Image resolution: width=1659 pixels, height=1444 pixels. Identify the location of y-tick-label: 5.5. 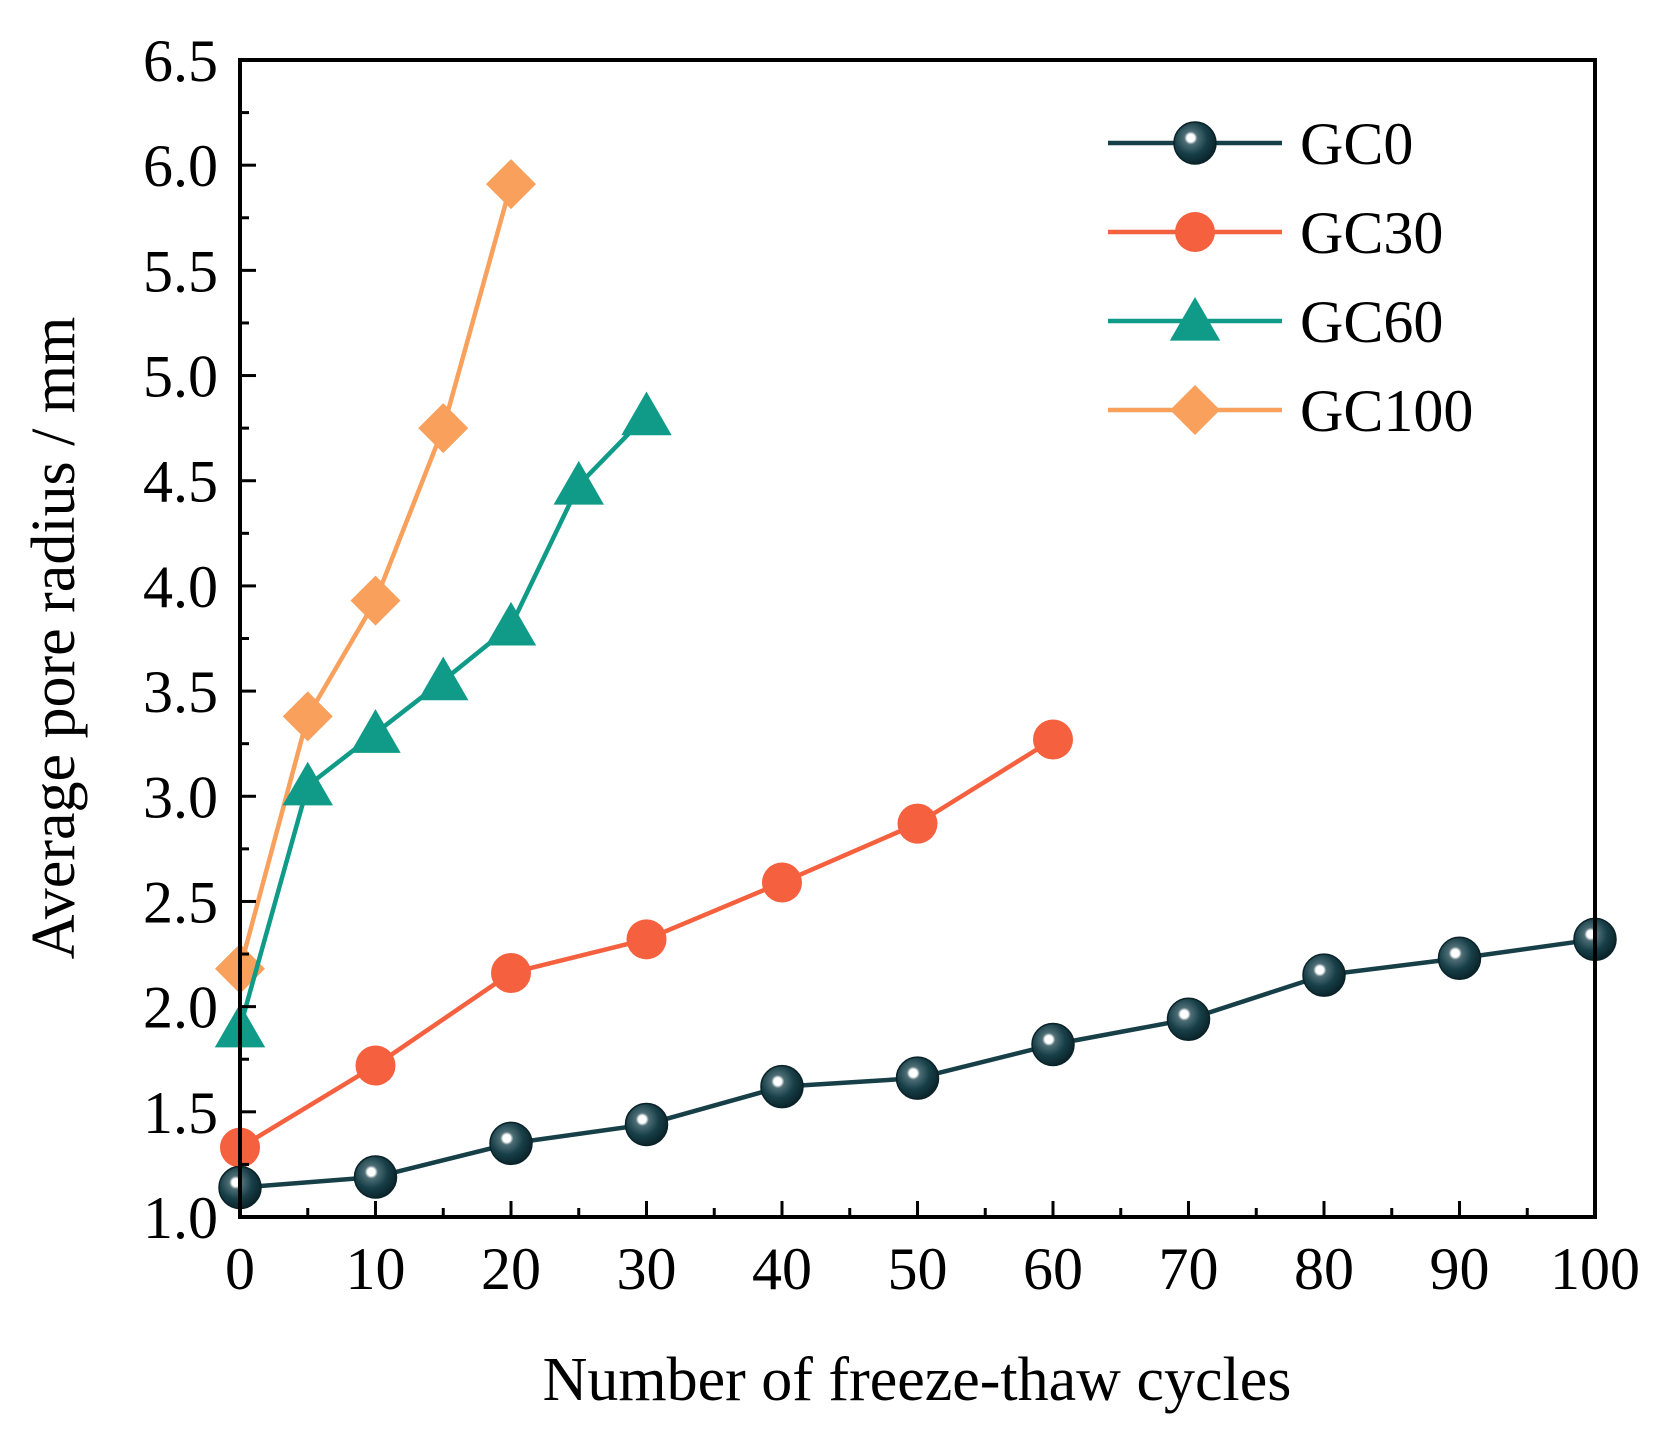
(180, 271).